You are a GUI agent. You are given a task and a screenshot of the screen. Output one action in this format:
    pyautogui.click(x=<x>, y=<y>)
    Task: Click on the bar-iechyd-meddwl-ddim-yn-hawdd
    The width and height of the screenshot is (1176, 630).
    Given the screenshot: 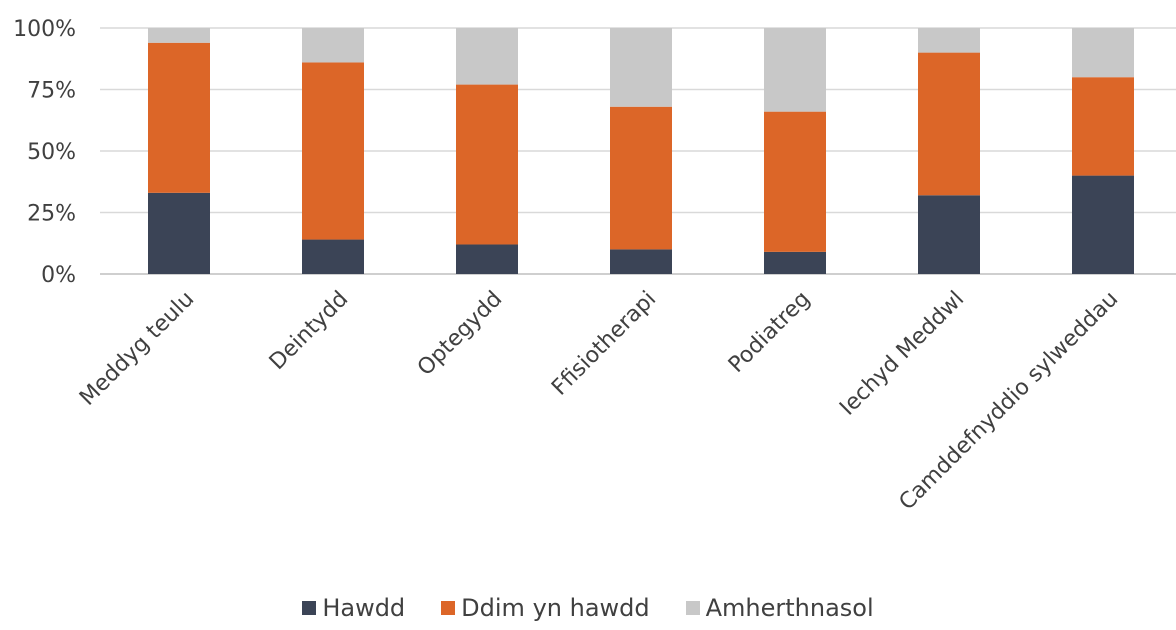 What is the action you would take?
    pyautogui.click(x=949, y=124)
    